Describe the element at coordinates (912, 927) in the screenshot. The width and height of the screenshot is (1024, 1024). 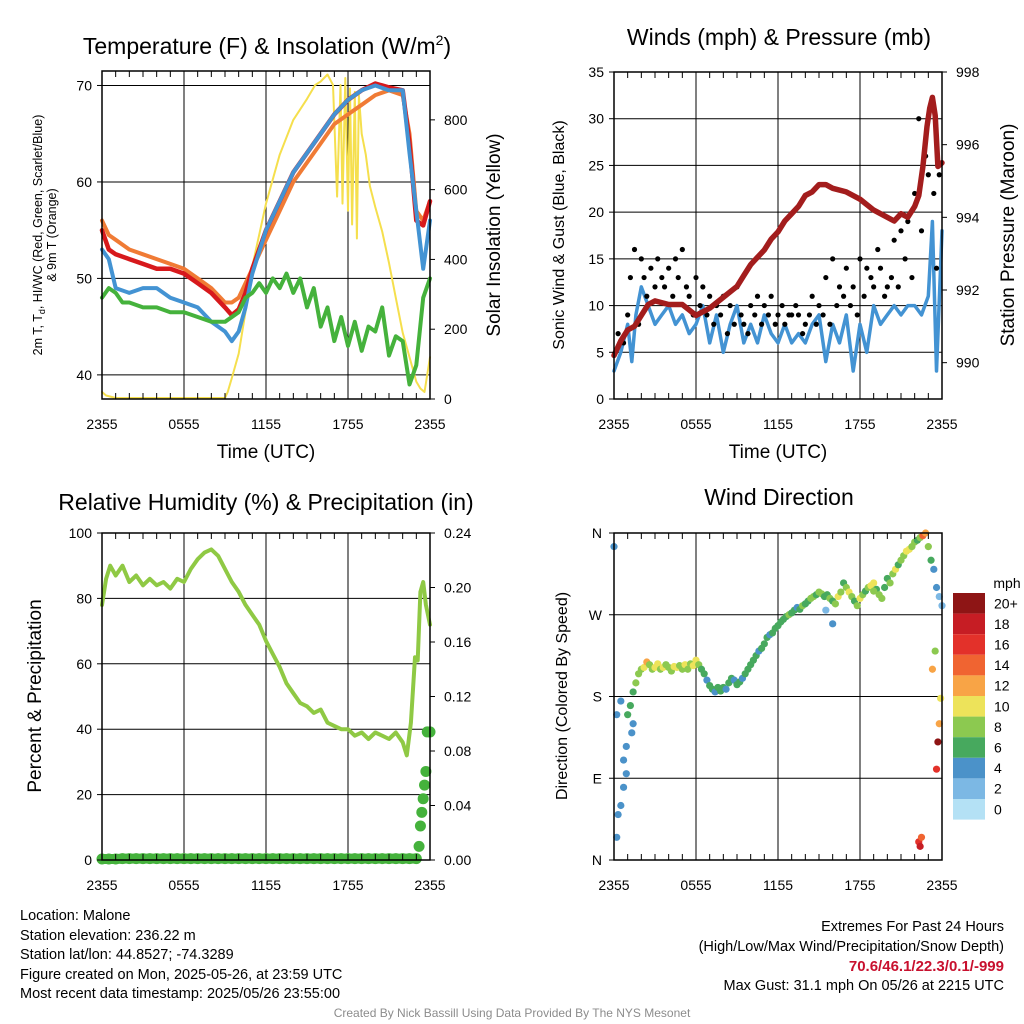
I see `extremes-title: Extremes For Past 24 Hours` at that location.